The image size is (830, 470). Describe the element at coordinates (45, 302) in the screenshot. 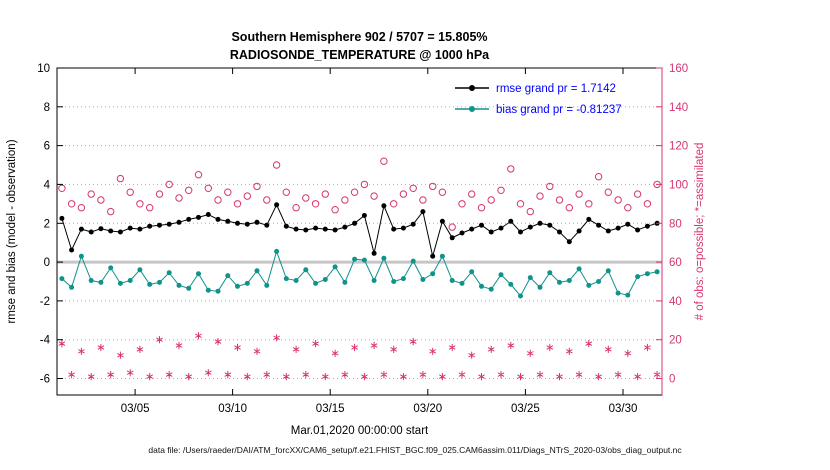

I see `y-left-tick-label: -2` at that location.